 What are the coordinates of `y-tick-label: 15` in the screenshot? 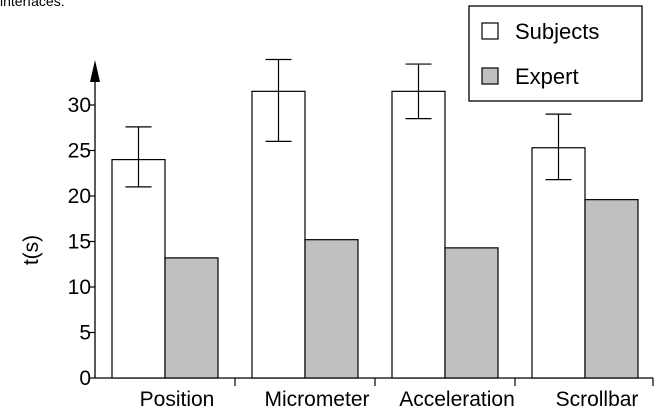 It's located at (79, 242).